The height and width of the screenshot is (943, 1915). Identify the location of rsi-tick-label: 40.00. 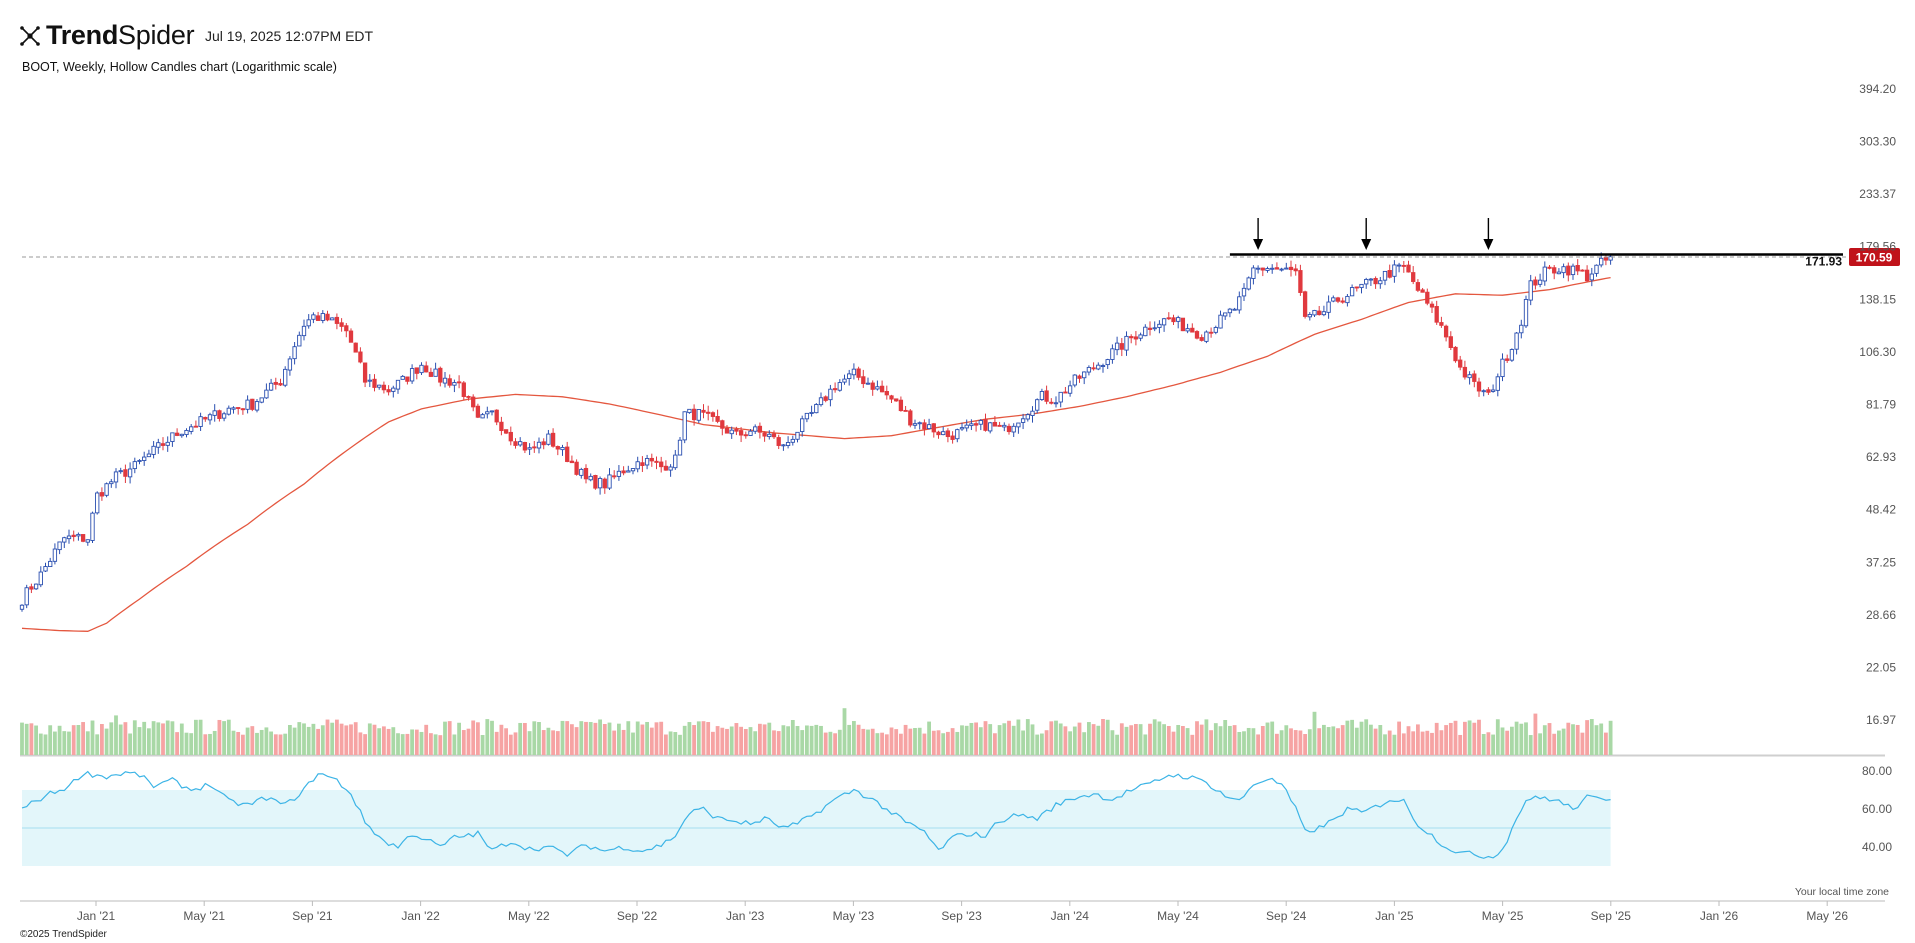
(1877, 847).